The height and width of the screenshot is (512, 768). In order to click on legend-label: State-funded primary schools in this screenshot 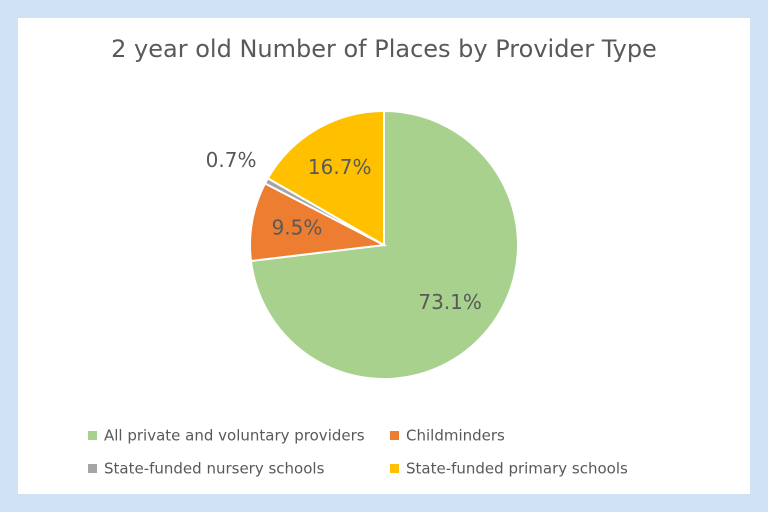, I will do `click(517, 469)`.